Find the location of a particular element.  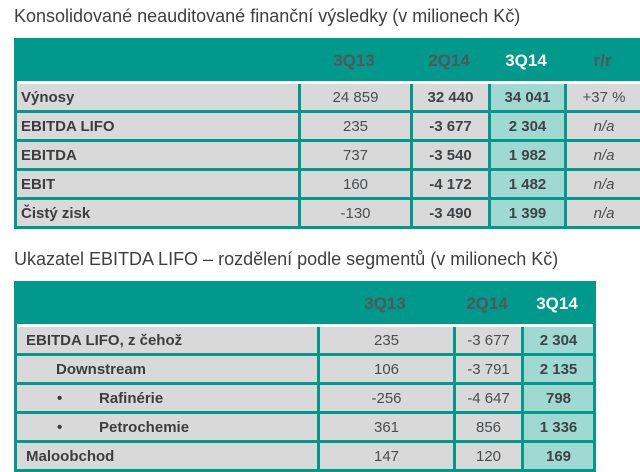

table-row: EBIT 160 -4 172 1 482 n/a is located at coordinates (328, 182).